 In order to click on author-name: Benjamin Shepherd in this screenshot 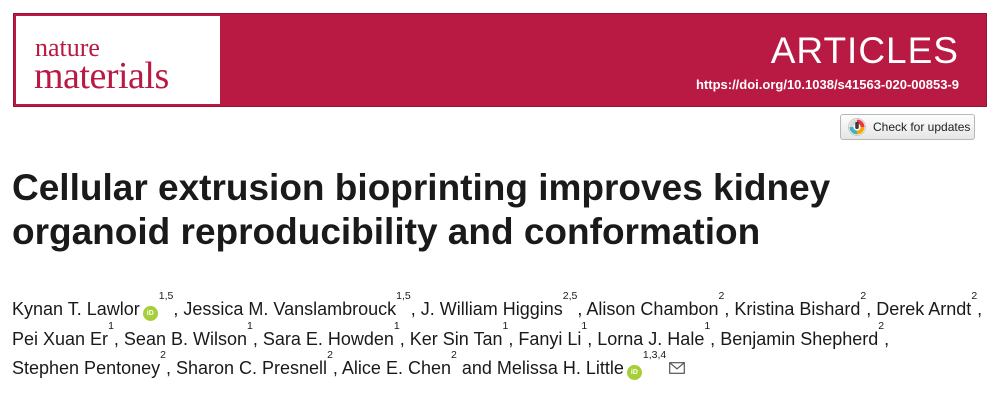, I will do `click(799, 338)`.